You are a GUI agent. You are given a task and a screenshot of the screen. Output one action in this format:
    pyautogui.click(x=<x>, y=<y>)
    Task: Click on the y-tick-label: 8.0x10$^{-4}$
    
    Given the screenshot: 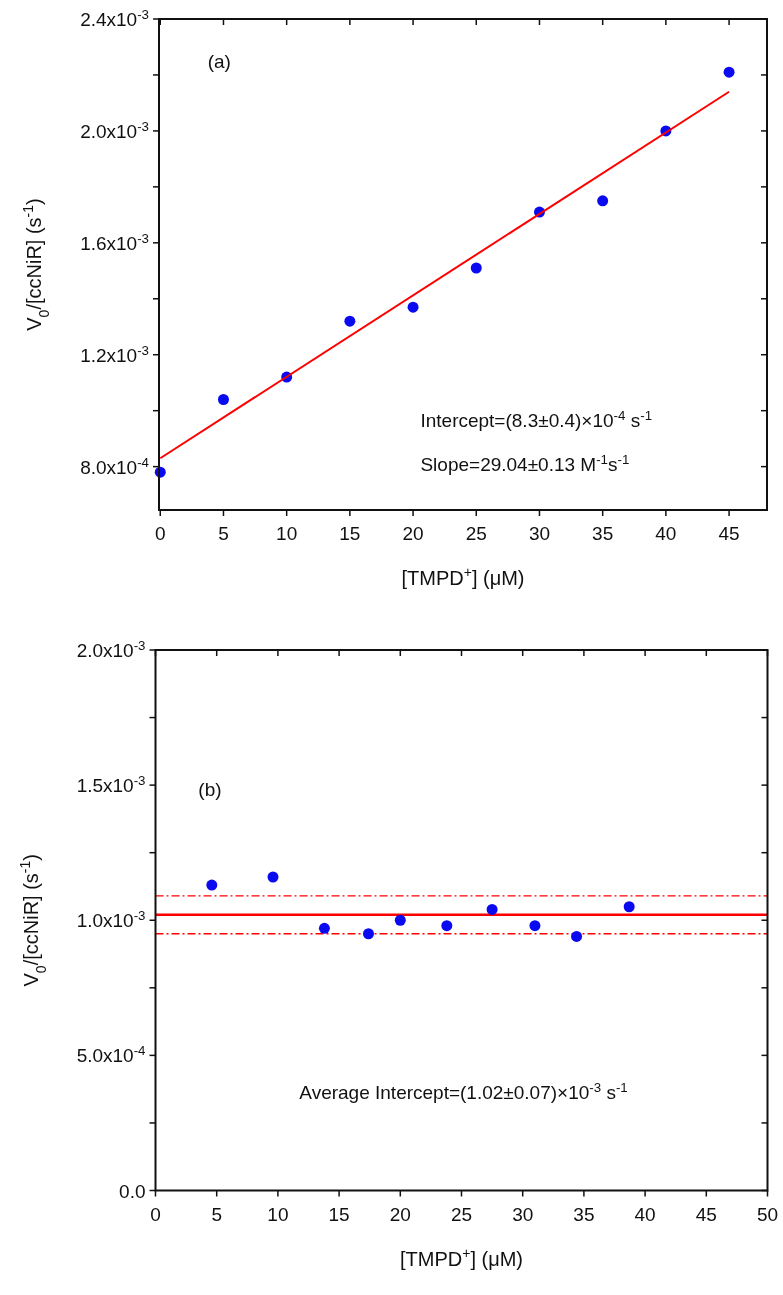 What is the action you would take?
    pyautogui.click(x=114, y=466)
    